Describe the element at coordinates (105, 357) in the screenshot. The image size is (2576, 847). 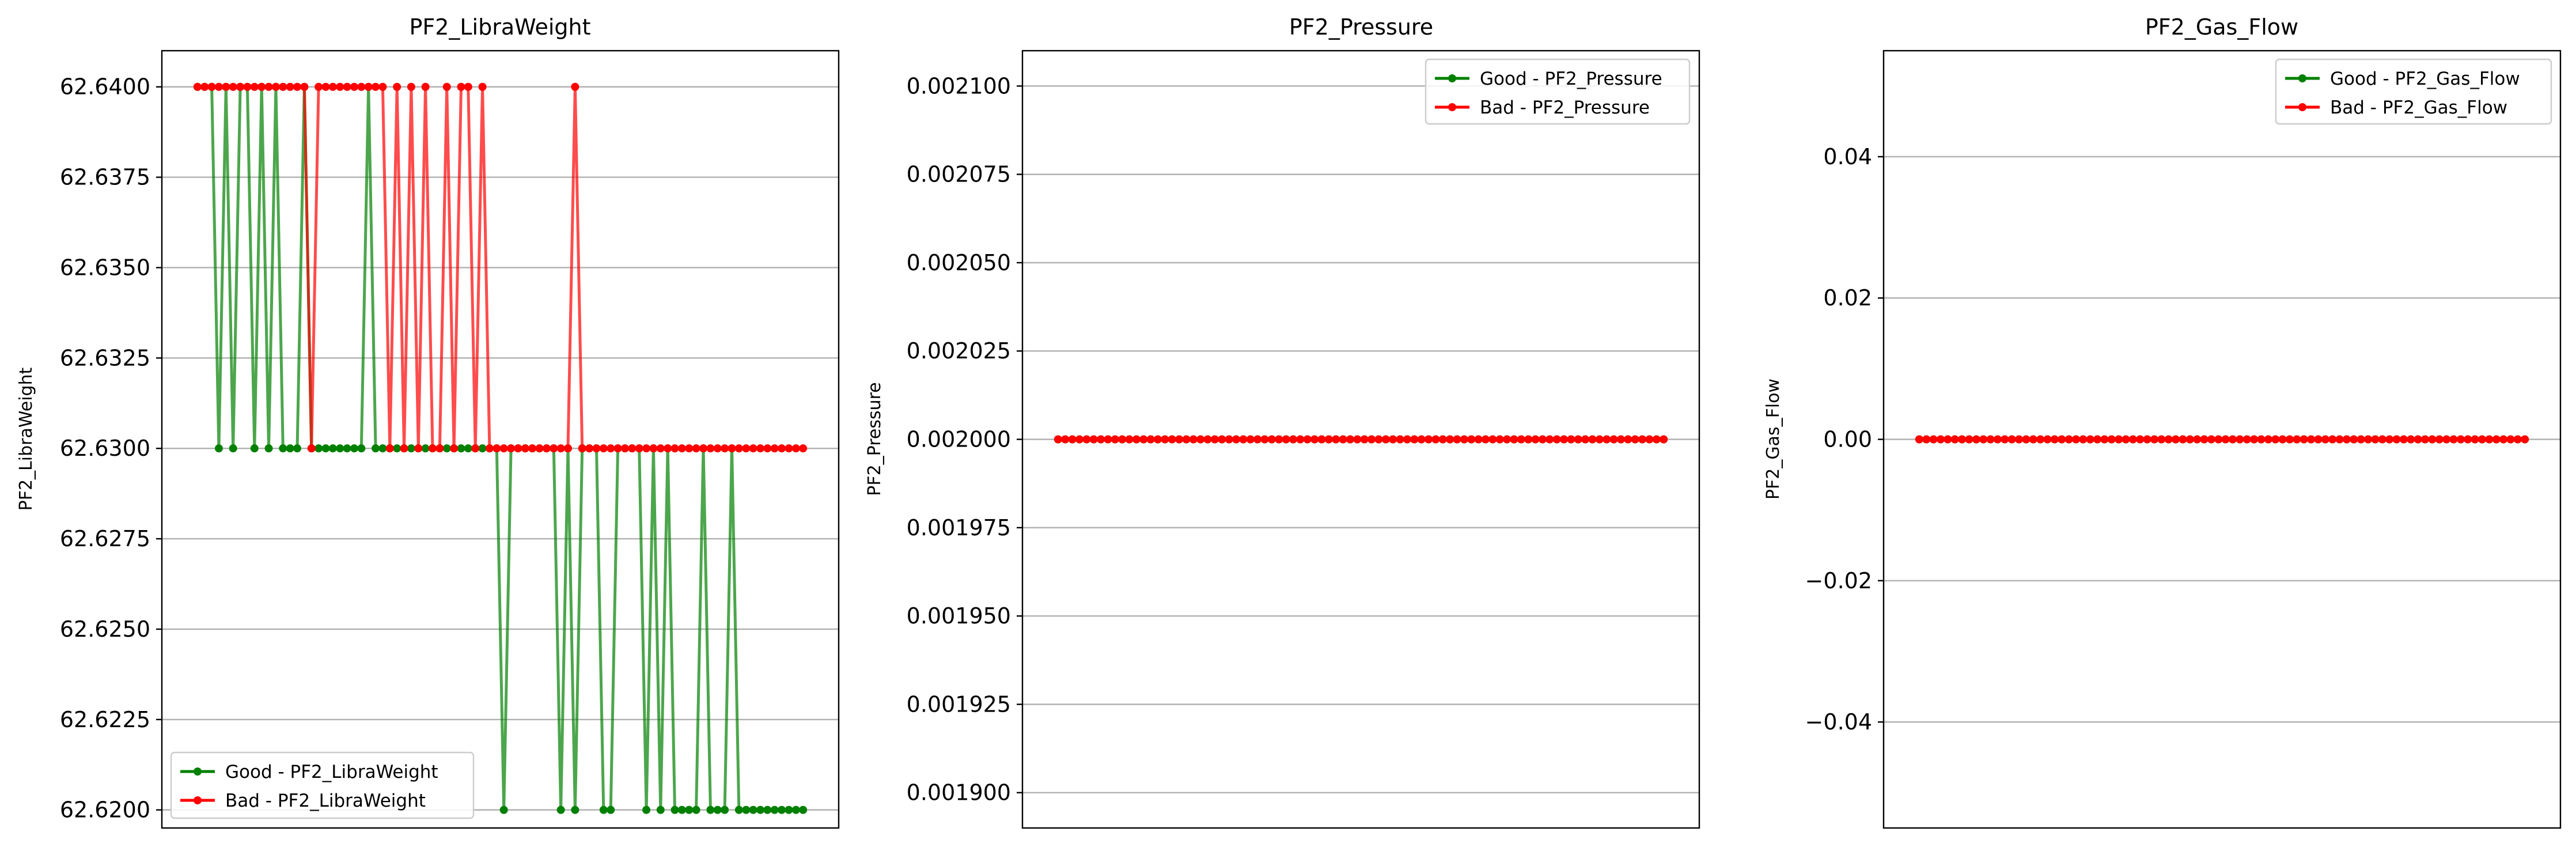
I see `y-tick-label: 62.6325` at that location.